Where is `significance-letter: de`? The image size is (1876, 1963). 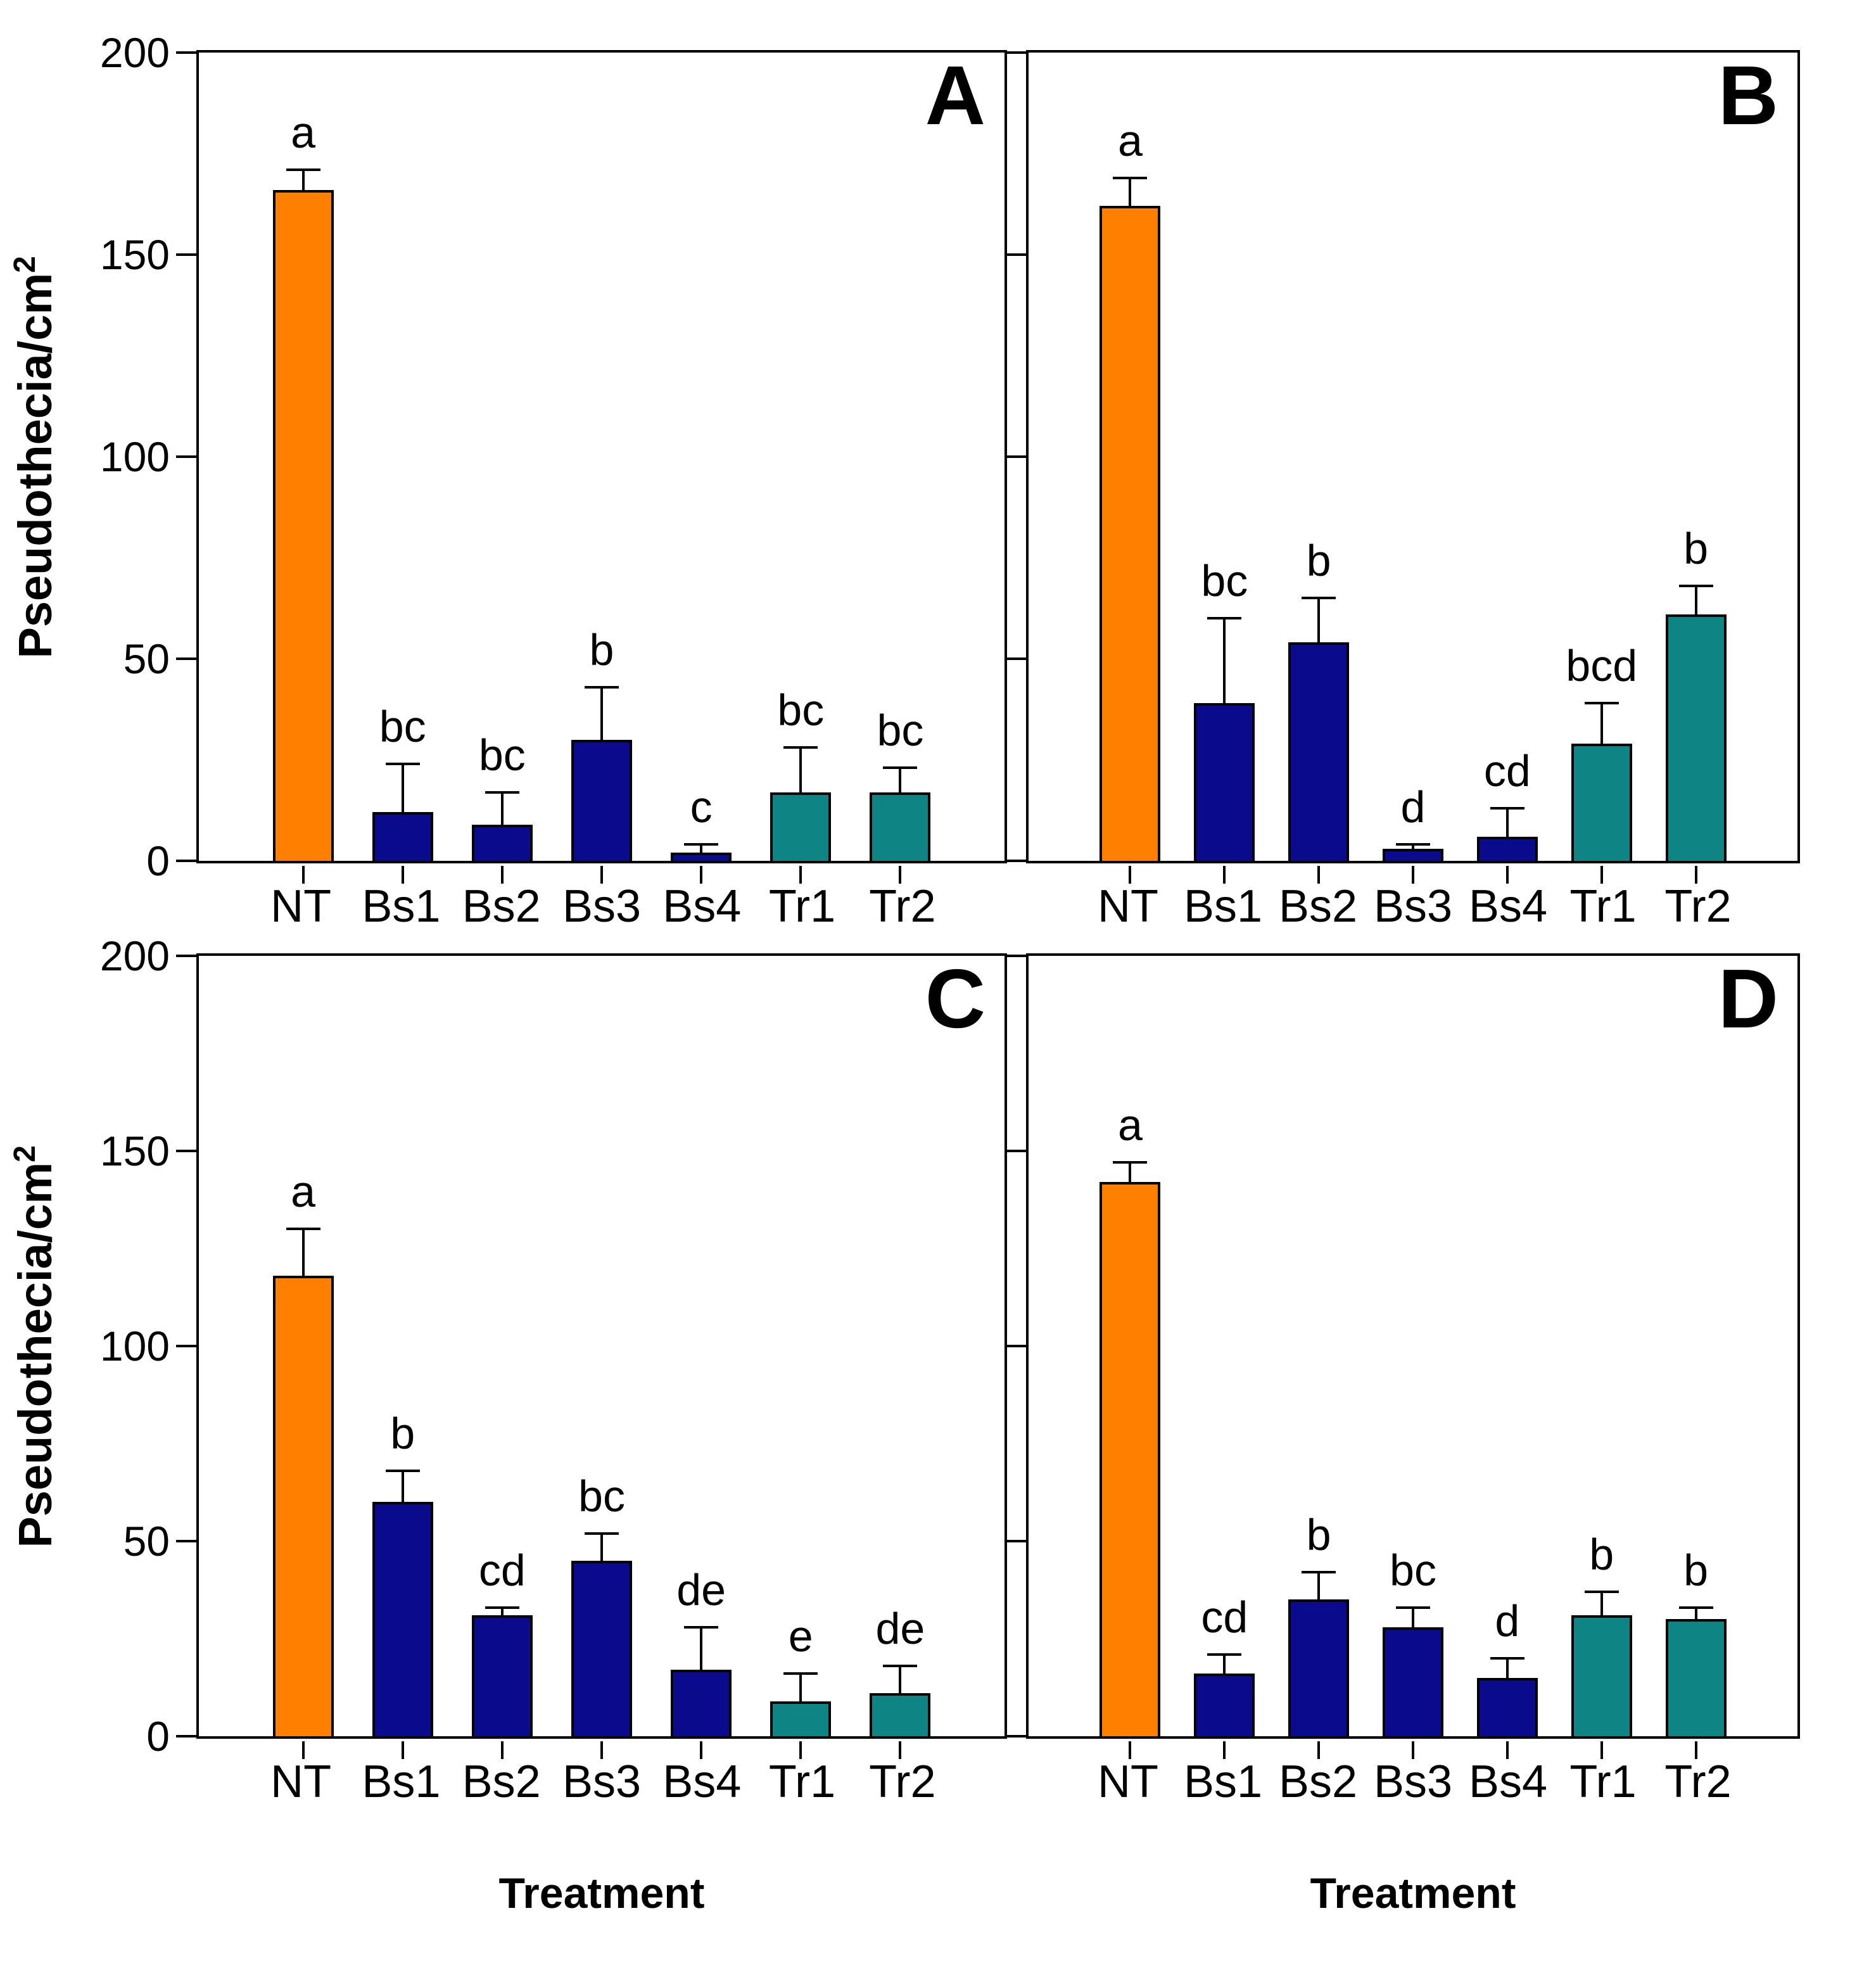 significance-letter: de is located at coordinates (900, 1629).